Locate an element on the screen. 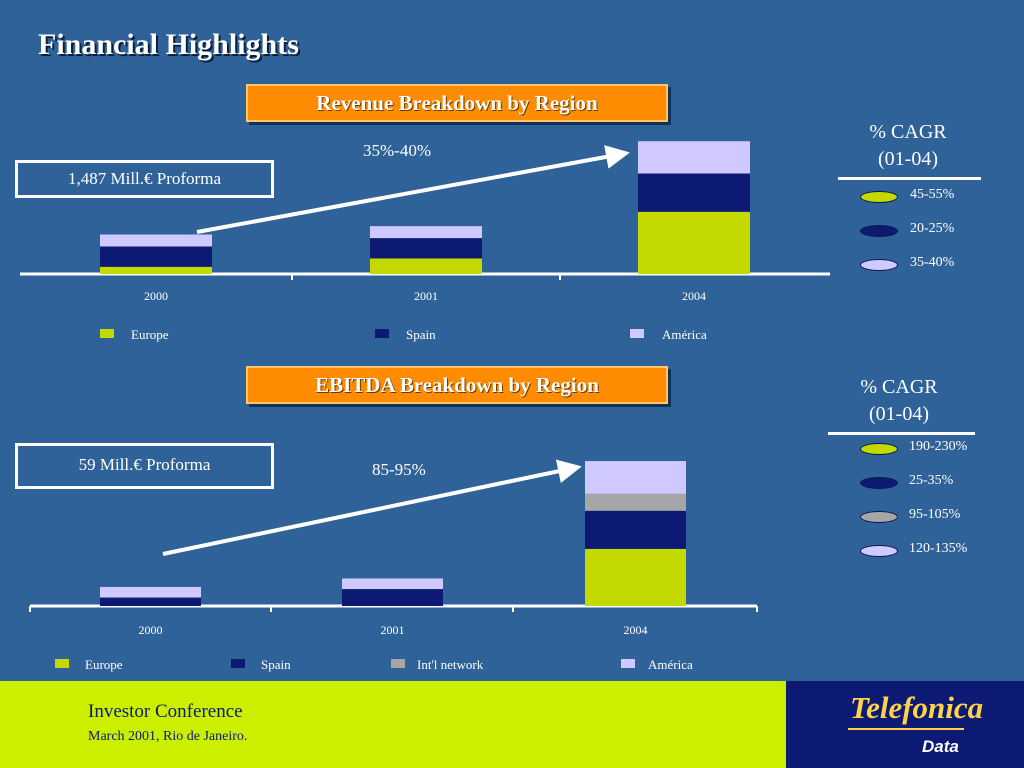 This screenshot has height=768, width=1024. ebitda-growth-arrow is located at coordinates (372, 507).